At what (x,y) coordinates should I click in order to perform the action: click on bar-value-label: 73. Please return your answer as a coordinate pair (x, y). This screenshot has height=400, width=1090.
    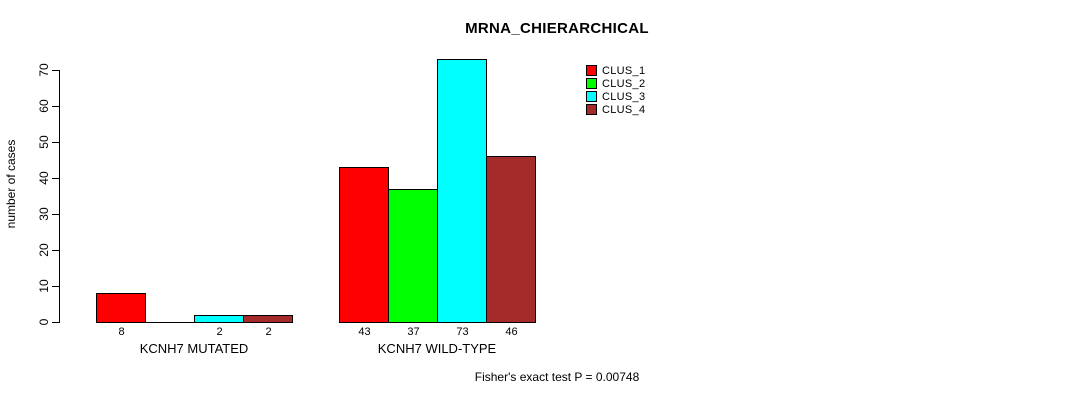
    Looking at the image, I should click on (462, 332).